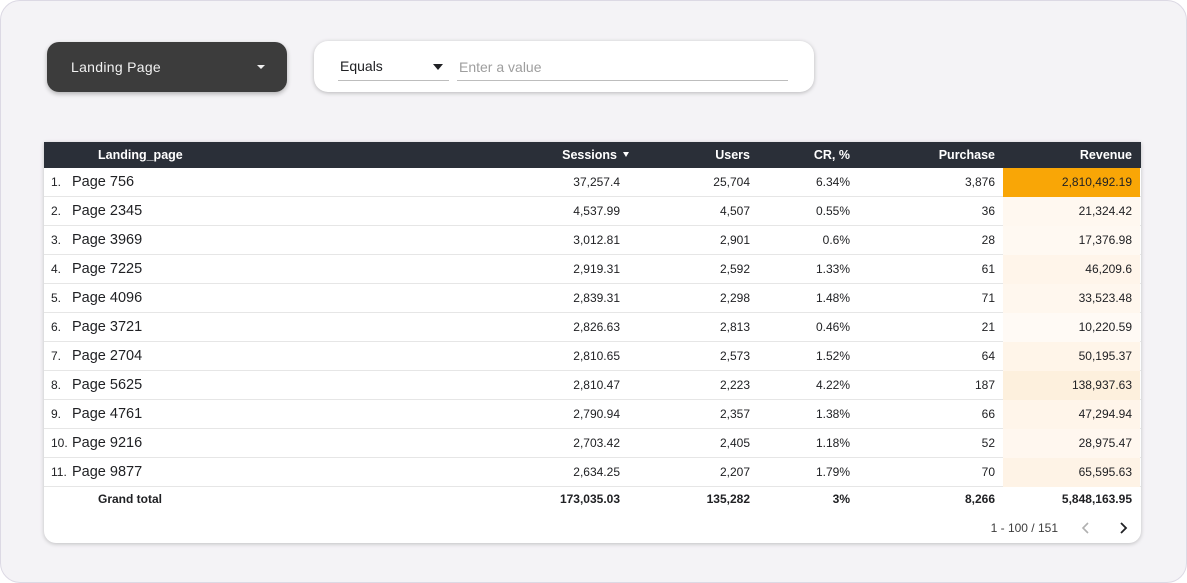  Describe the element at coordinates (596, 298) in the screenshot. I see `cell-sessions: 2,839.31` at that location.